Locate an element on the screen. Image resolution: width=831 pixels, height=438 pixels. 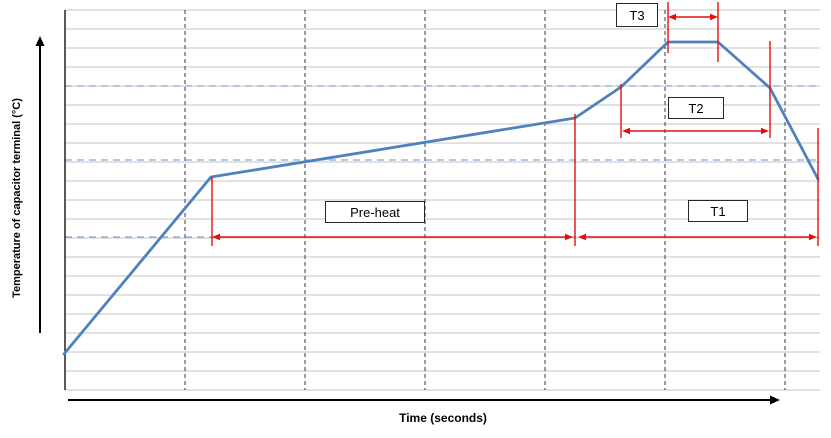
t3-label-box: T3 is located at coordinates (637, 15).